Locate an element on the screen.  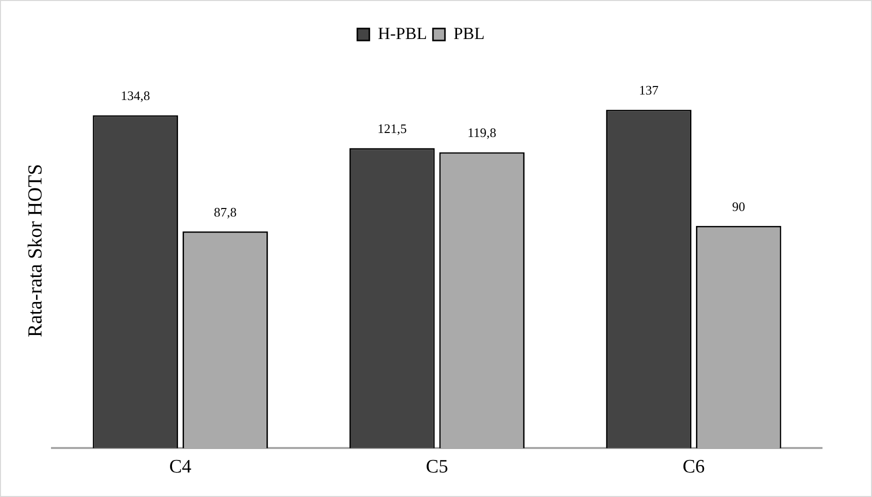
legend-label: PBL is located at coordinates (469, 33).